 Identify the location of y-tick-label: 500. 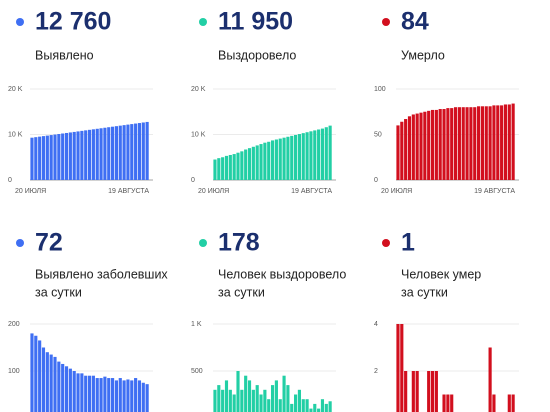
(197, 371).